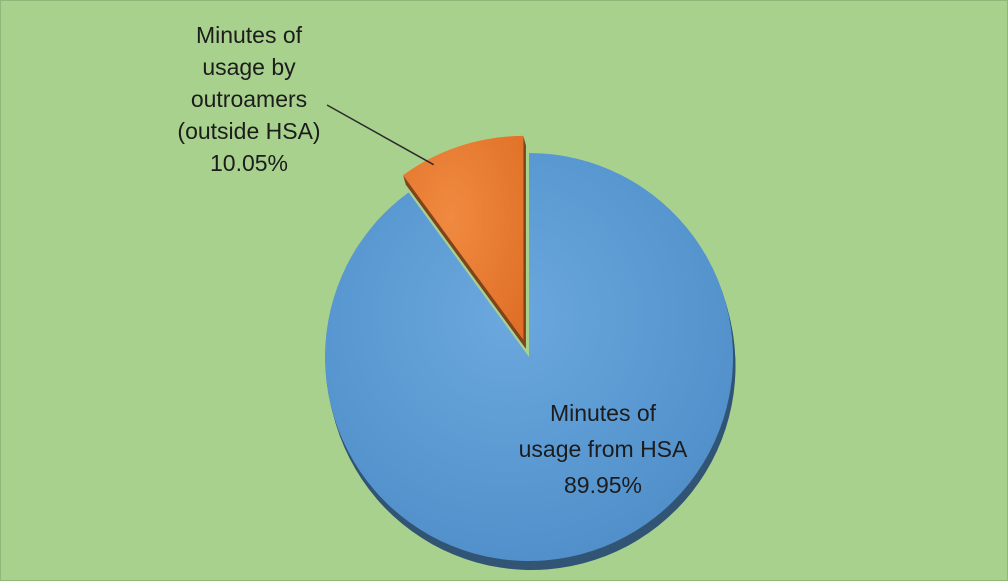 The width and height of the screenshot is (1008, 581). I want to click on slice-label-line: usage by, so click(249, 67).